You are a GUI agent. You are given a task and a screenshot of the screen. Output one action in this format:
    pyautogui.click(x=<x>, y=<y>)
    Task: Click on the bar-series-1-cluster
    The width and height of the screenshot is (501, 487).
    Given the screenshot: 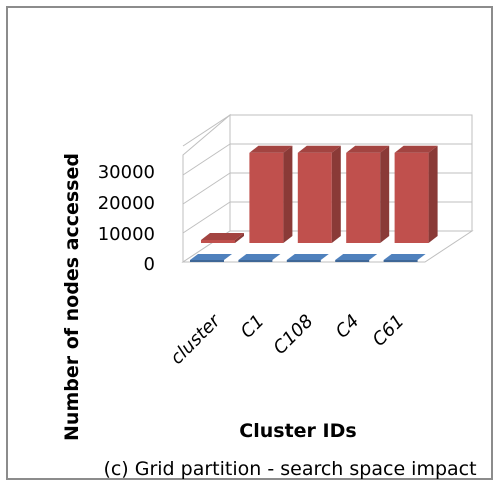 What is the action you would take?
    pyautogui.click(x=211, y=258)
    